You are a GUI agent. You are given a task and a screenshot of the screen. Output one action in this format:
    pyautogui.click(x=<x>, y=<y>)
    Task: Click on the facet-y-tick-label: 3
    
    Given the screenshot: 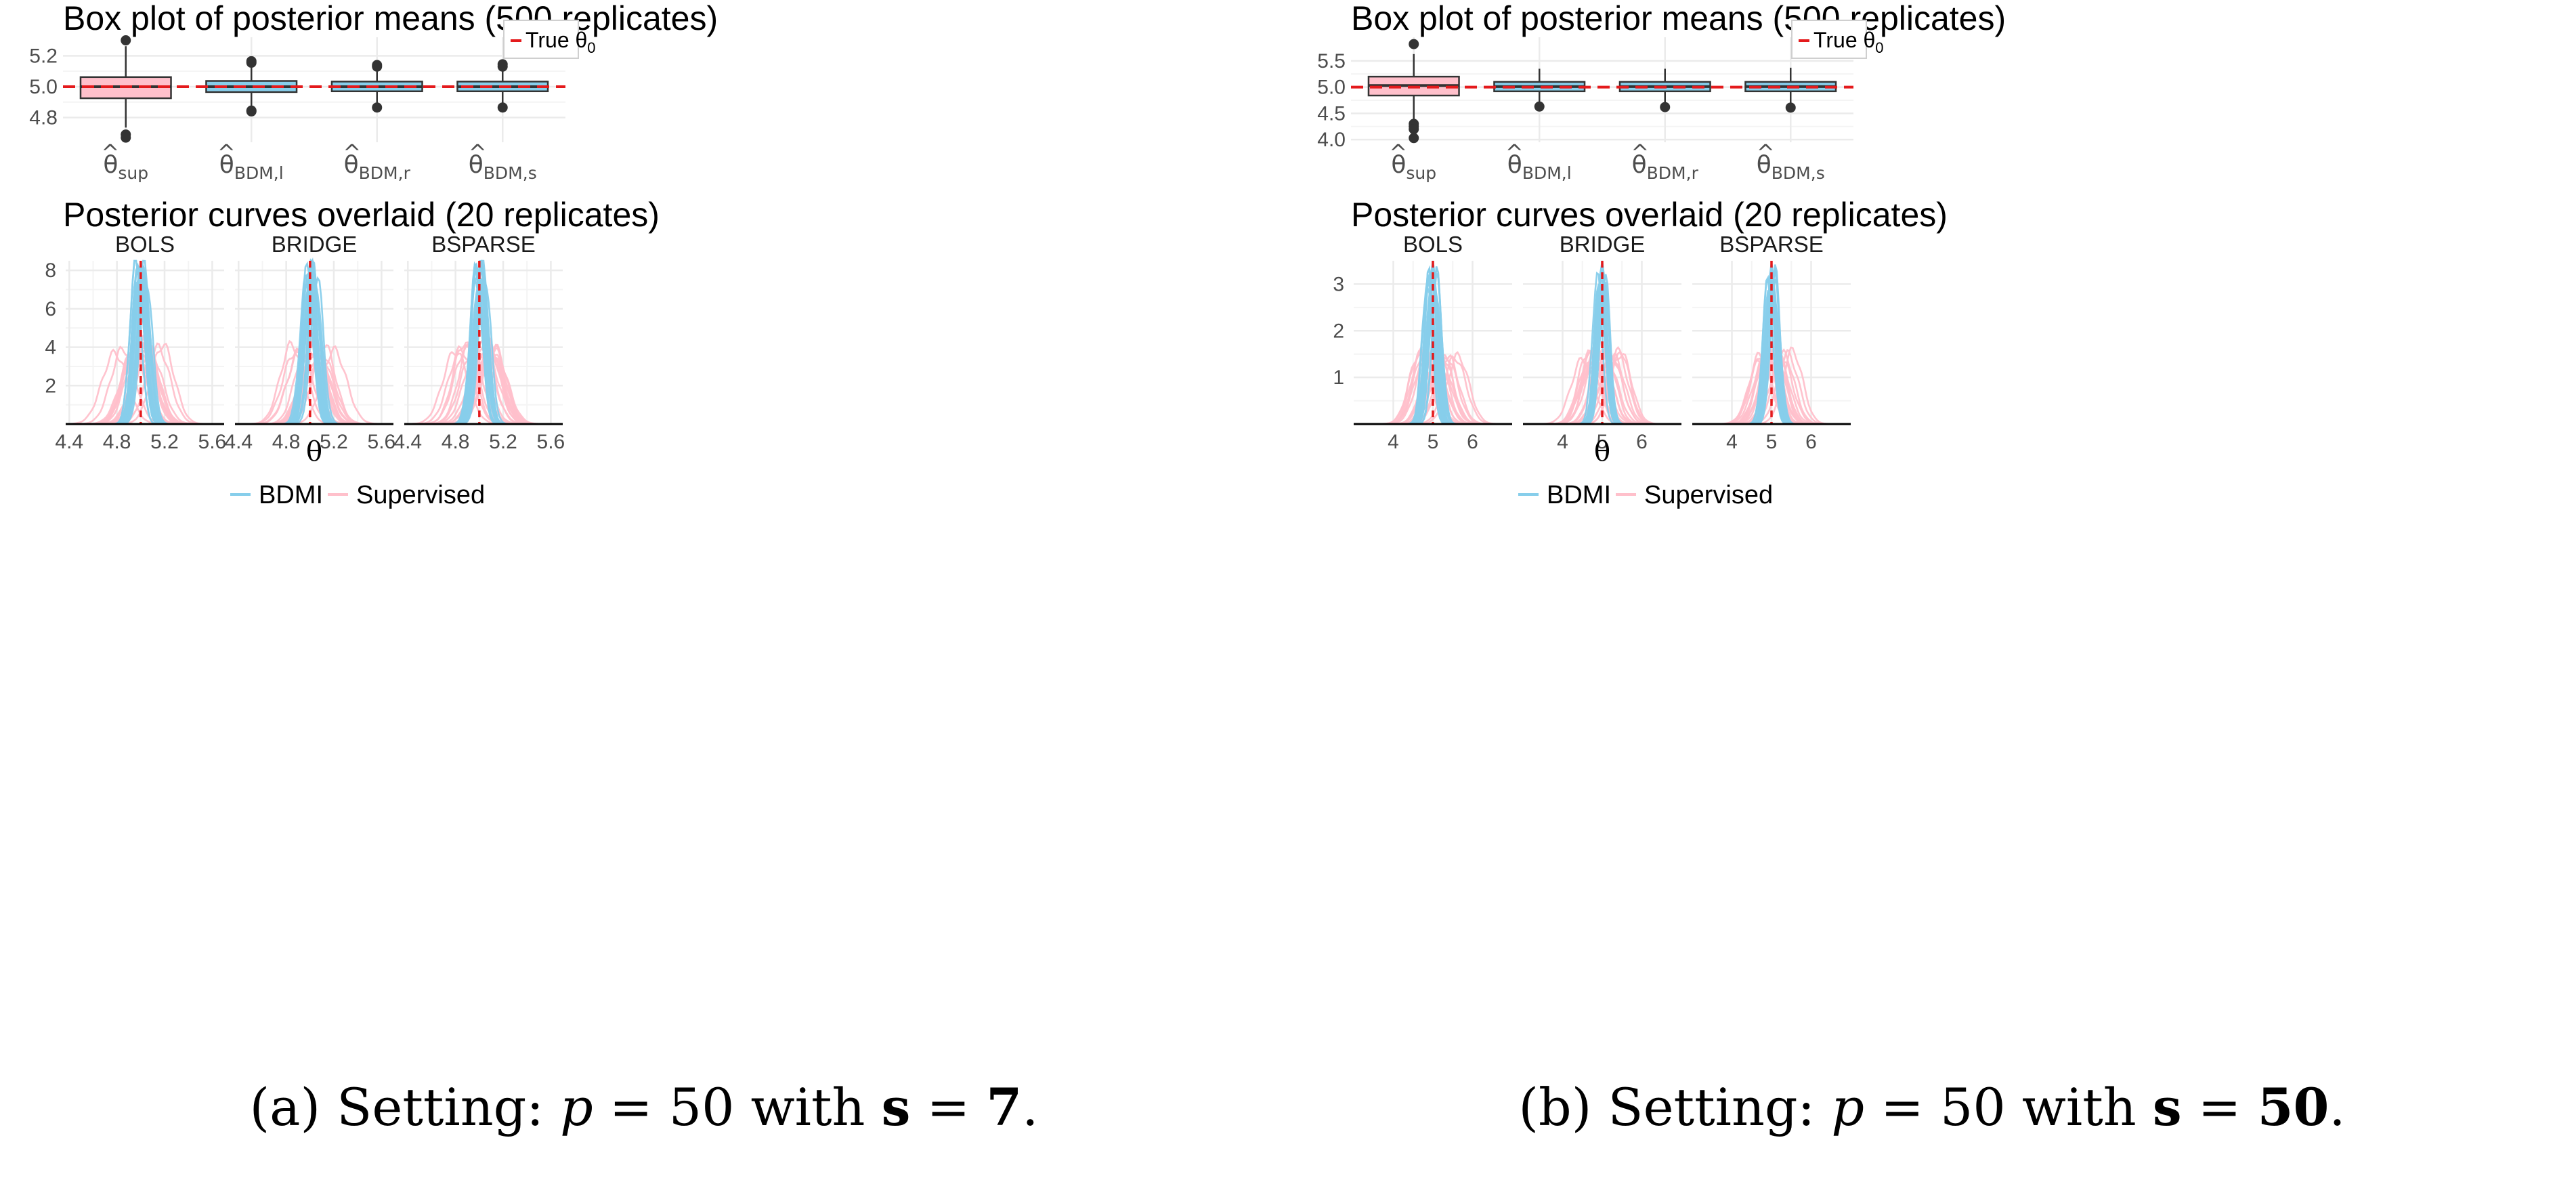 What is the action you would take?
    pyautogui.click(x=1338, y=284)
    